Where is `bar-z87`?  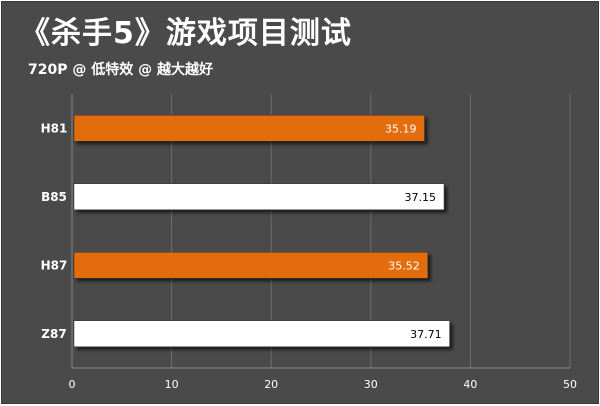
bar-z87 is located at coordinates (261, 333).